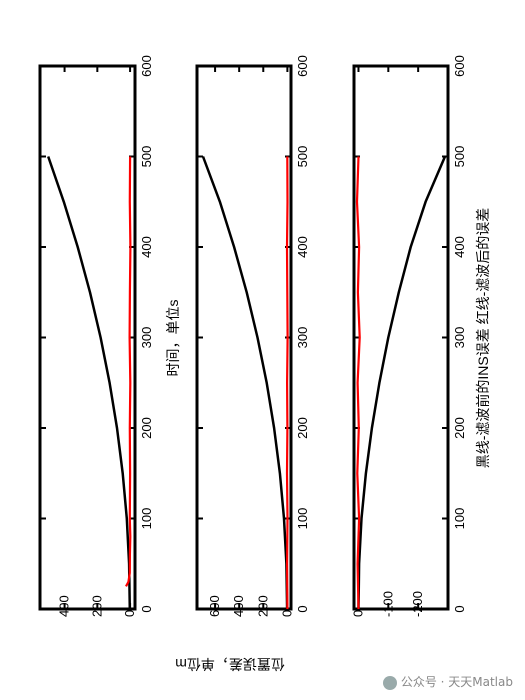  Describe the element at coordinates (230, 664) in the screenshot. I see `y-axis-label: 位置误差，单位m` at that location.